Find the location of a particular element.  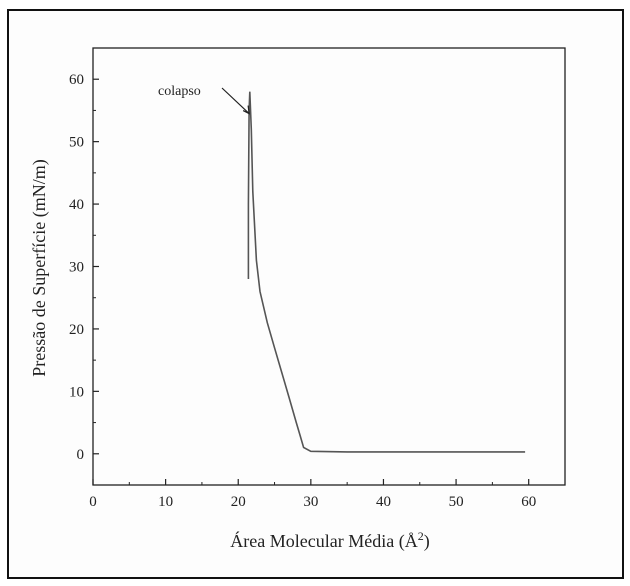

y-axis-ticks: 0 10 20 30 40 50 60 is located at coordinates (84, 267).